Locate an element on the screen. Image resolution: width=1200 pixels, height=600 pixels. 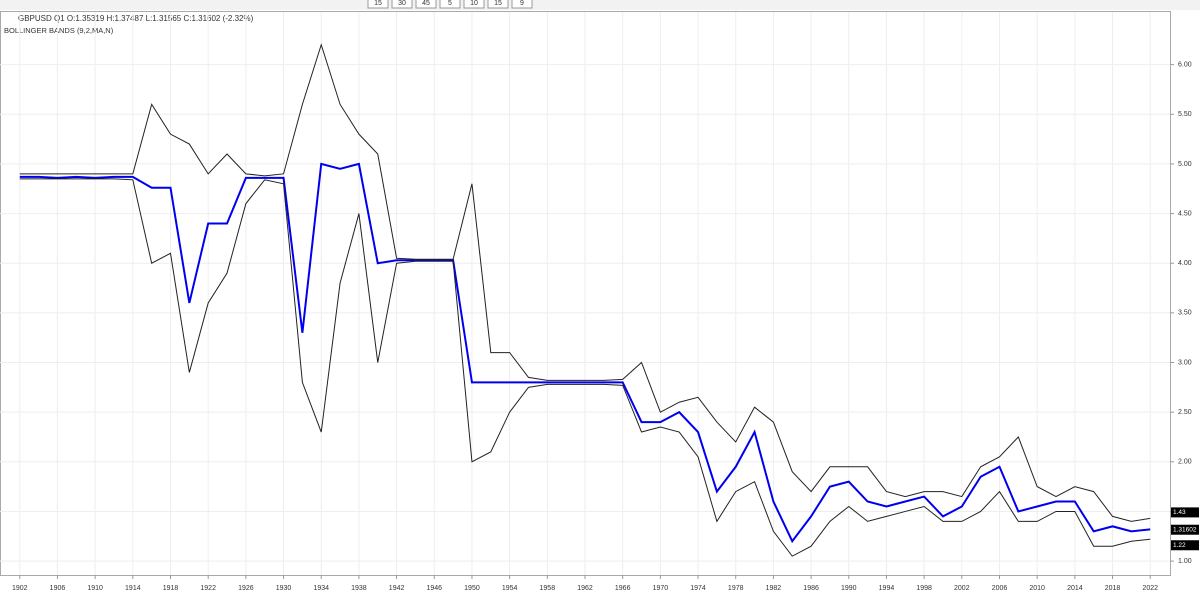
toolbar is located at coordinates (600, 5).